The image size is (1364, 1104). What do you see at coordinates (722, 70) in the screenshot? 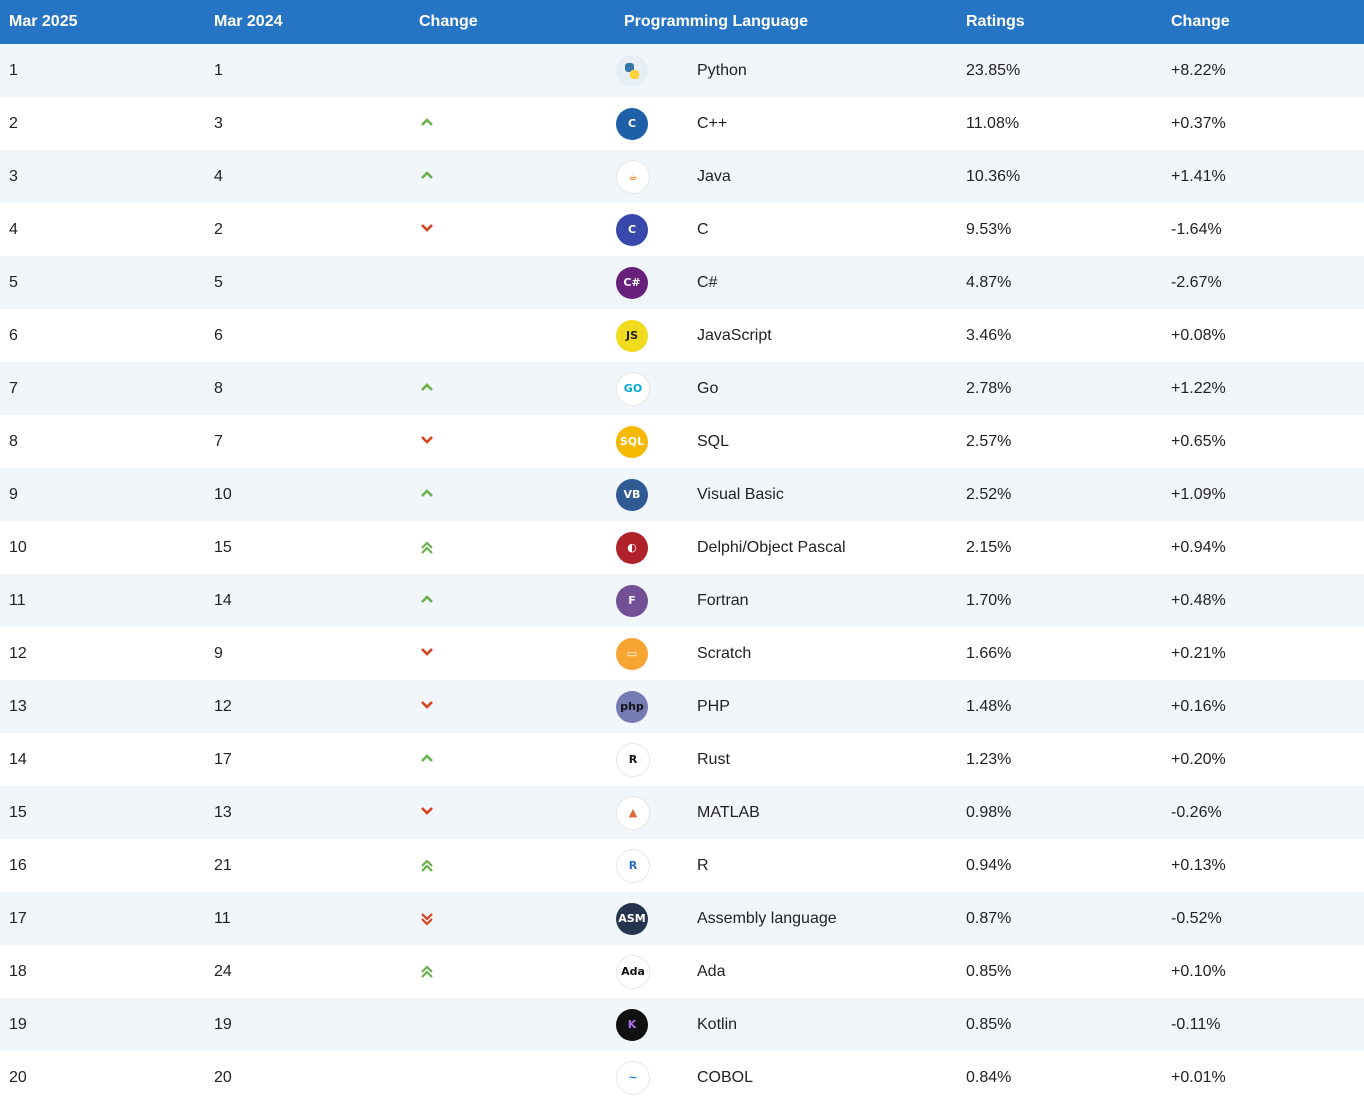
I see `language-name: Python` at bounding box center [722, 70].